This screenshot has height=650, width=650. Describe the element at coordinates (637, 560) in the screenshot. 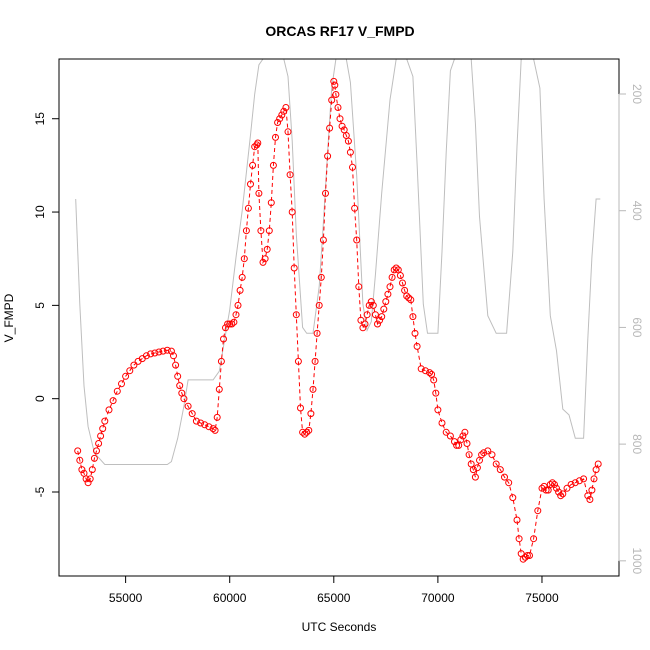

I see `right-tick-label: 1000` at that location.